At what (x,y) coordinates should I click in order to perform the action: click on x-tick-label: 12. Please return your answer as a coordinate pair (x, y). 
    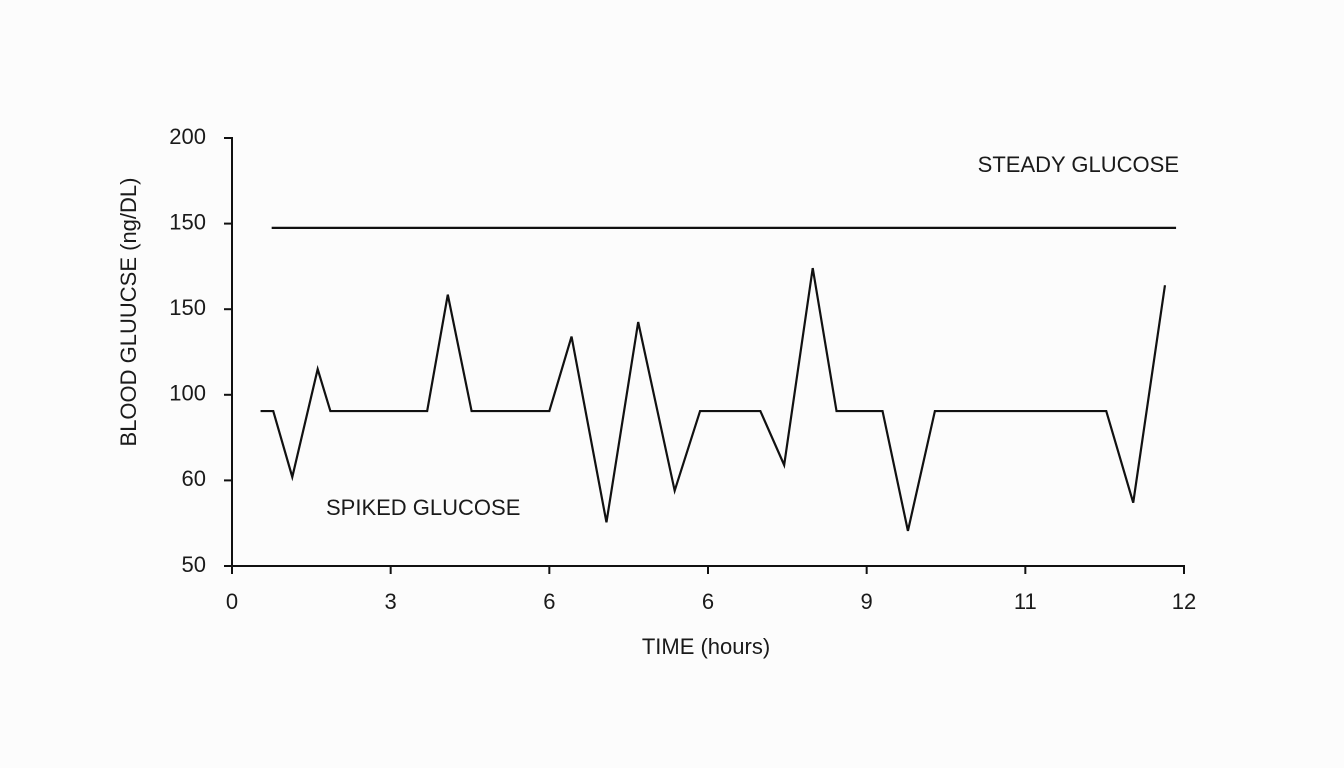
    Looking at the image, I should click on (1184, 601).